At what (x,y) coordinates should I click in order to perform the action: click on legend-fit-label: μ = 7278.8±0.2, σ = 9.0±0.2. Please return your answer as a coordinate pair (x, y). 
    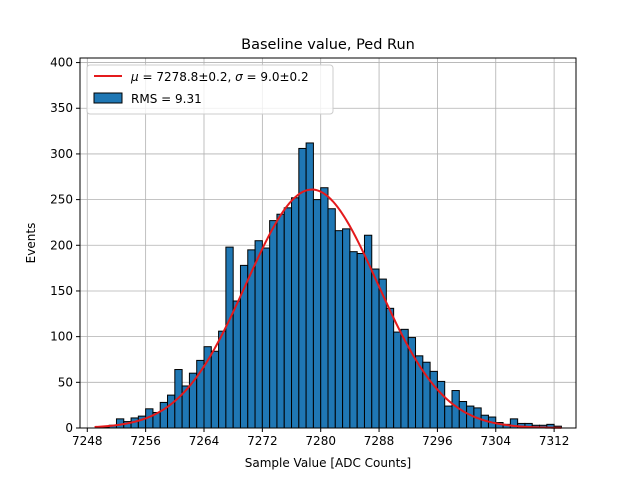
    Looking at the image, I should click on (219, 77).